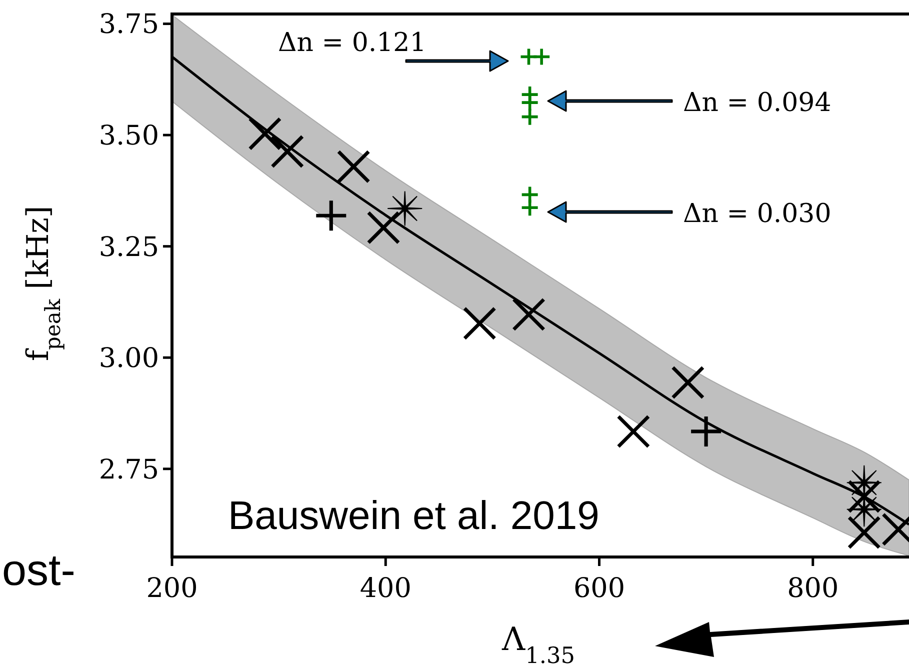 The width and height of the screenshot is (909, 665). What do you see at coordinates (128, 247) in the screenshot?
I see `y-tick-label: 3.25` at bounding box center [128, 247].